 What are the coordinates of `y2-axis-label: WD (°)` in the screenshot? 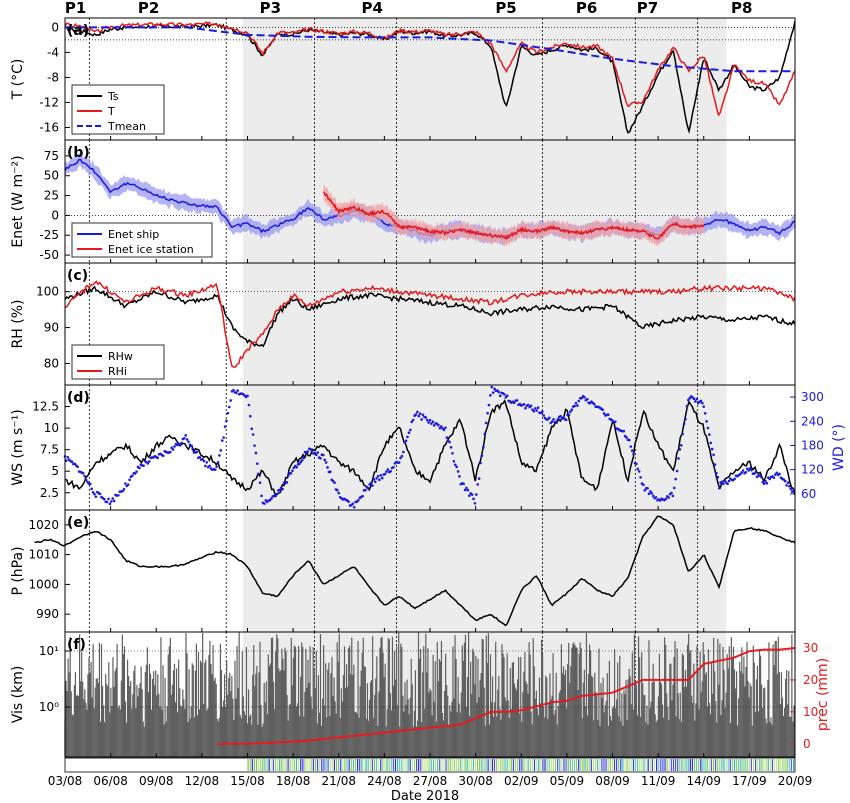 It's located at (839, 447).